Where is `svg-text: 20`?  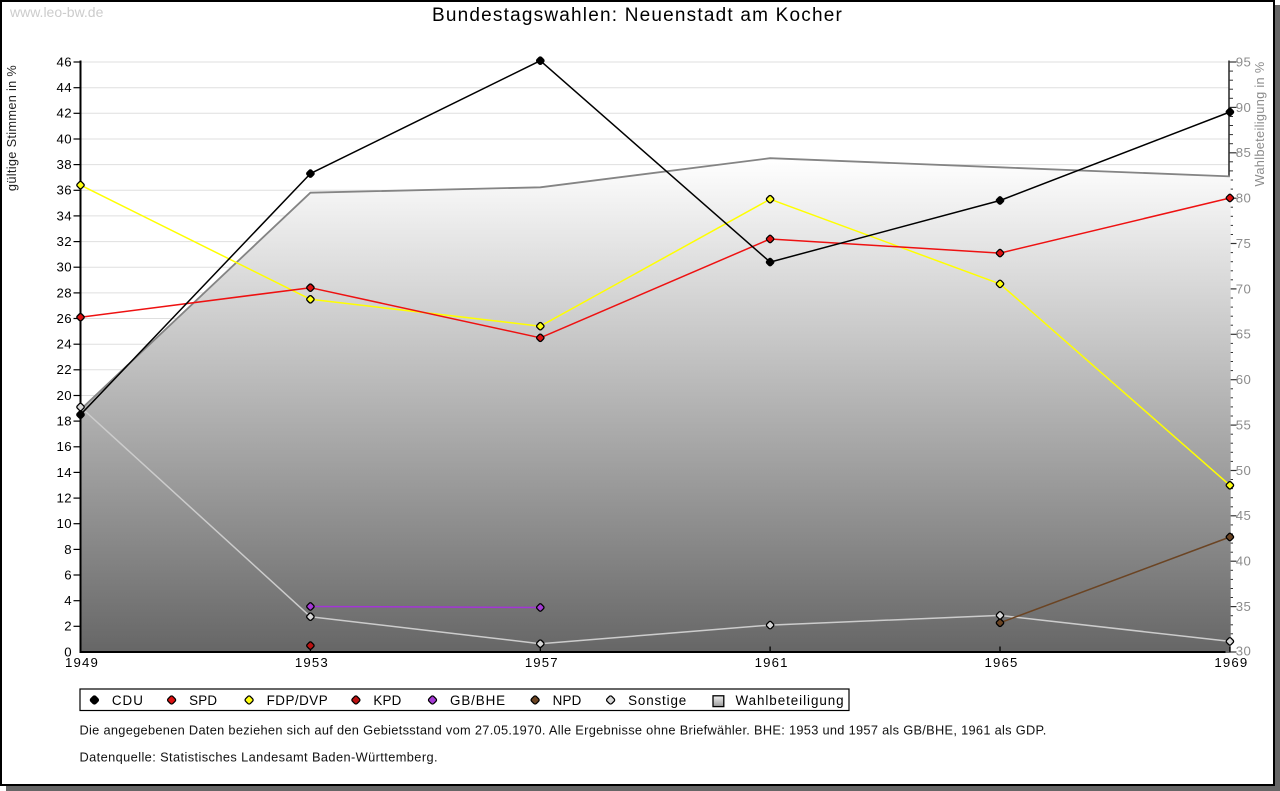
svg-text: 20 is located at coordinates (64, 395).